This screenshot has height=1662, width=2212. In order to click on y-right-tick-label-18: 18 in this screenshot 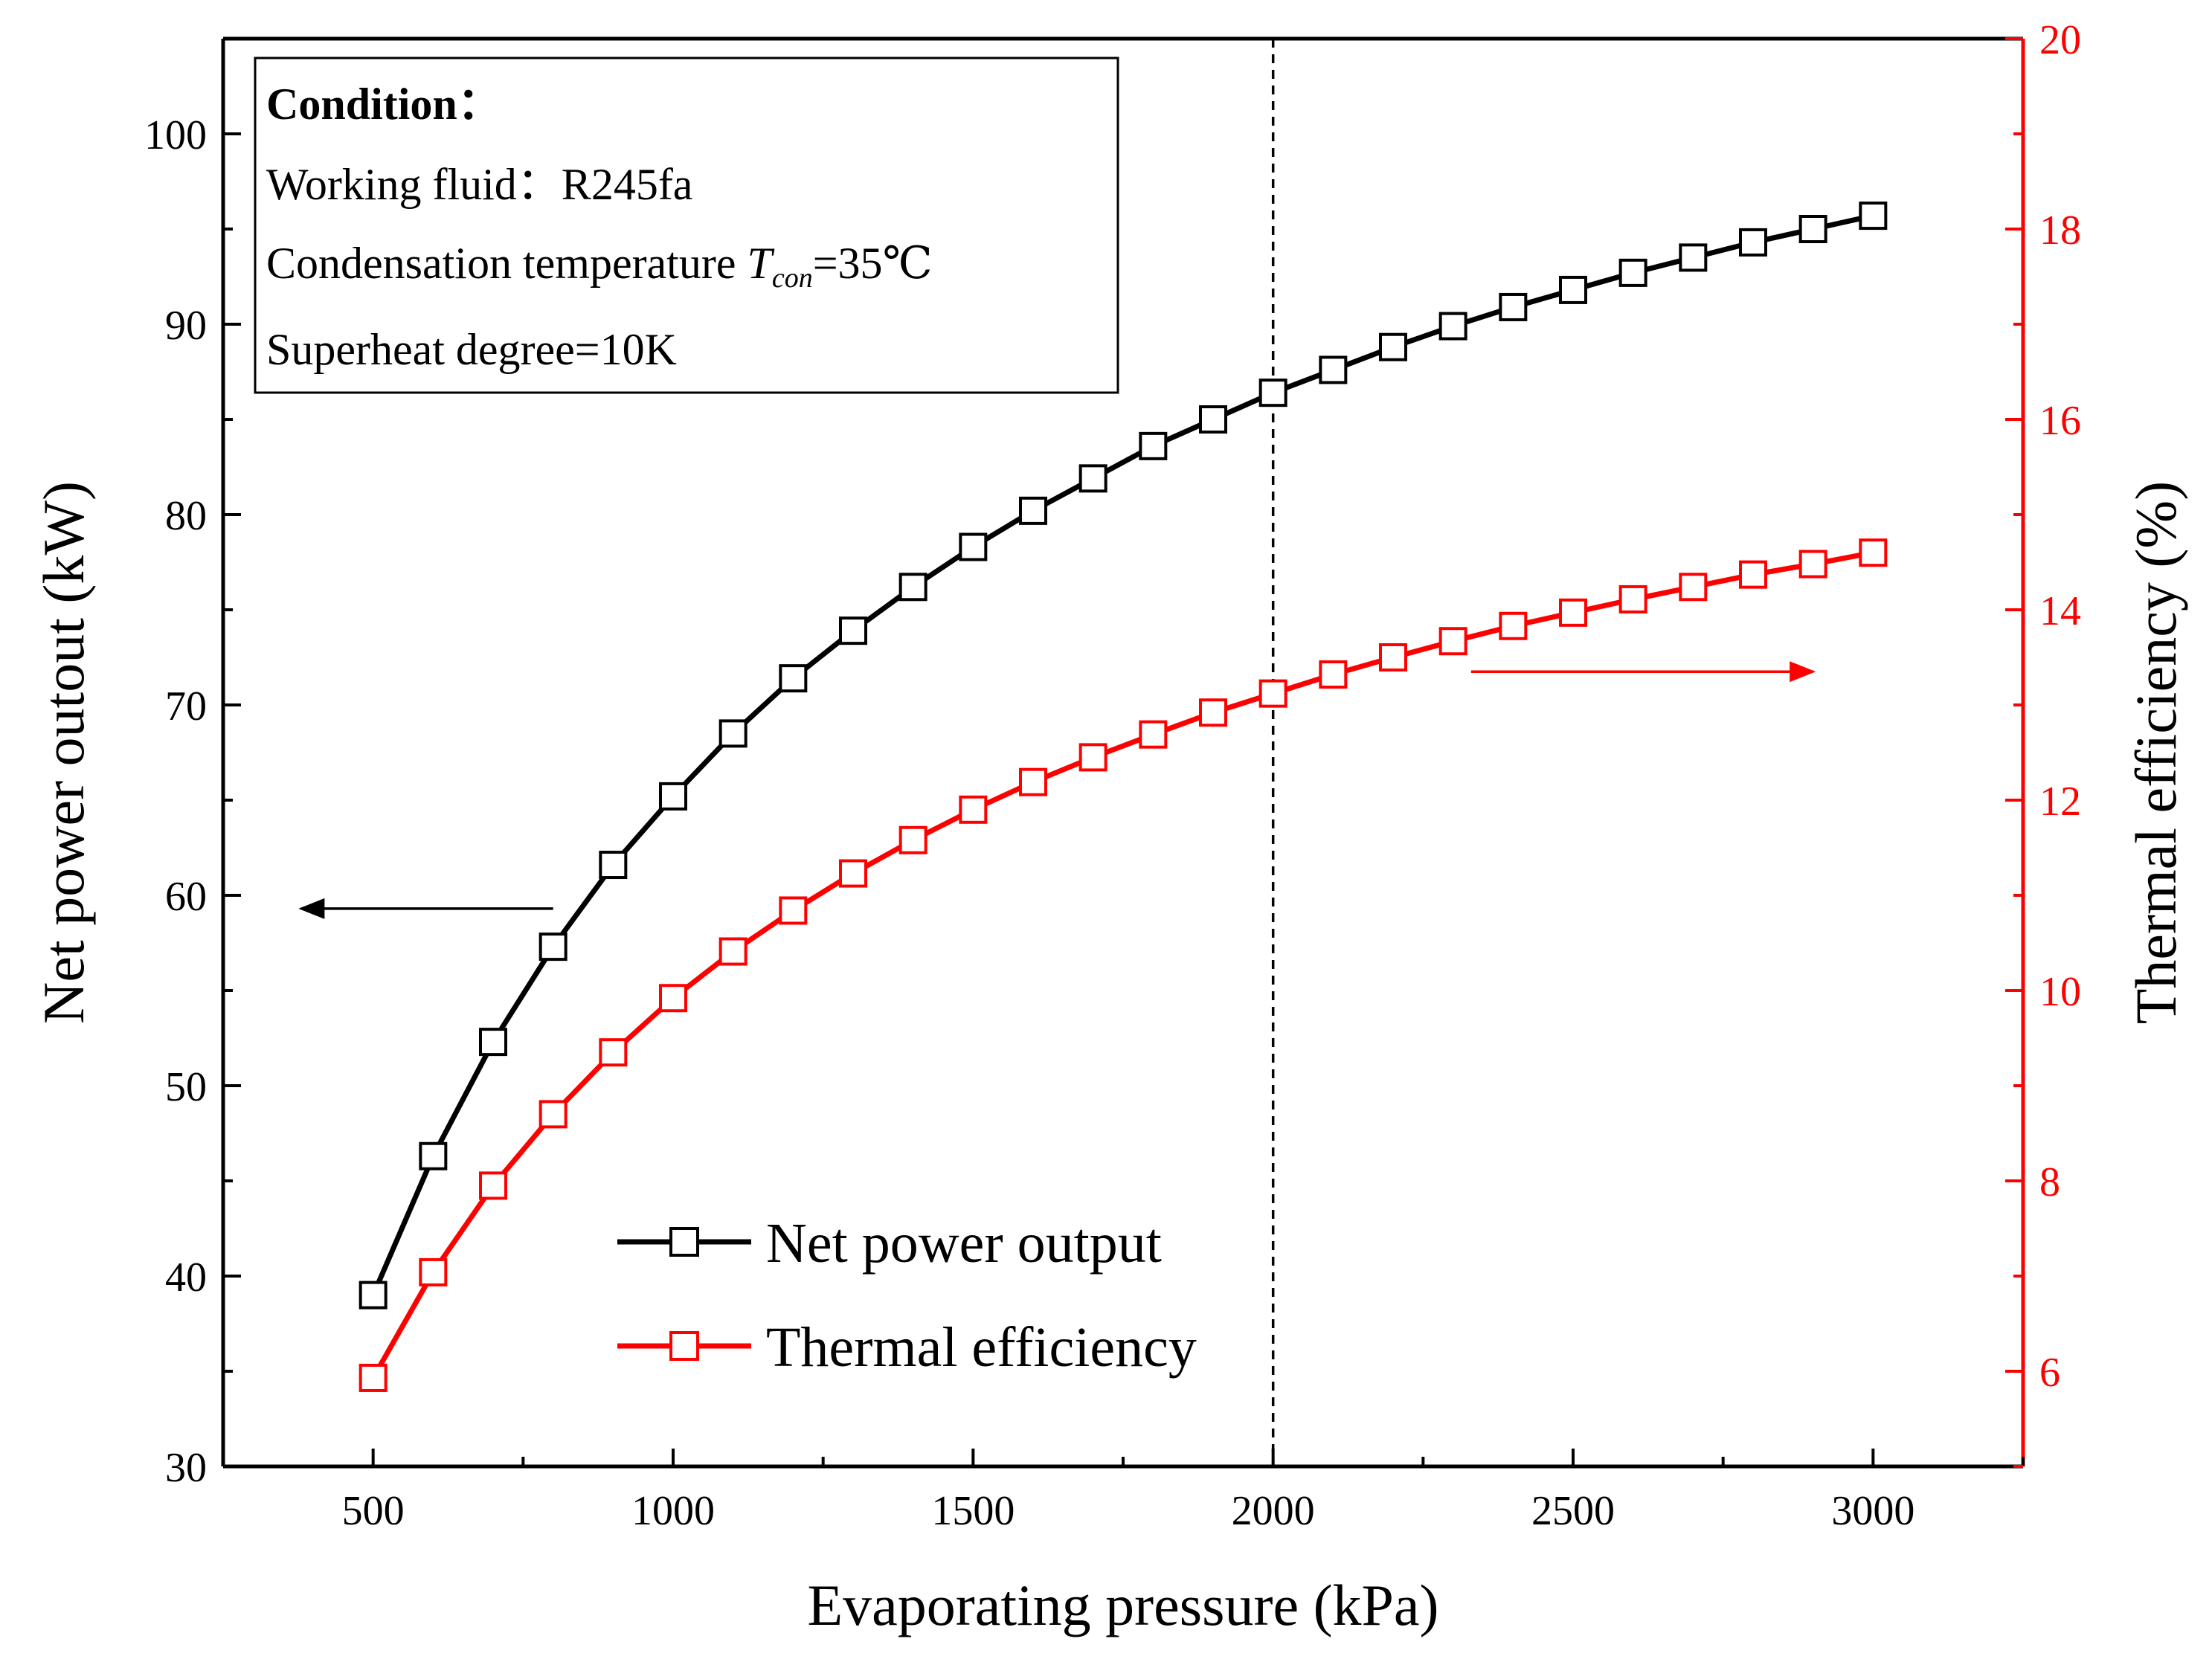, I will do `click(2060, 230)`.